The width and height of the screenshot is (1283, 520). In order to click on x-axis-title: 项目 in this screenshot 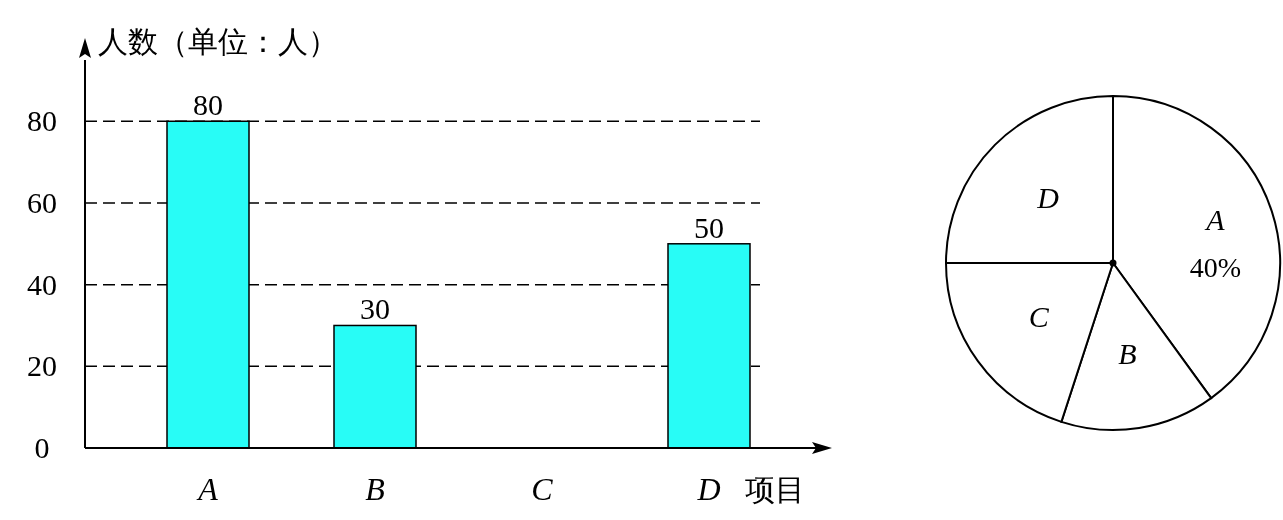, I will do `click(775, 489)`.